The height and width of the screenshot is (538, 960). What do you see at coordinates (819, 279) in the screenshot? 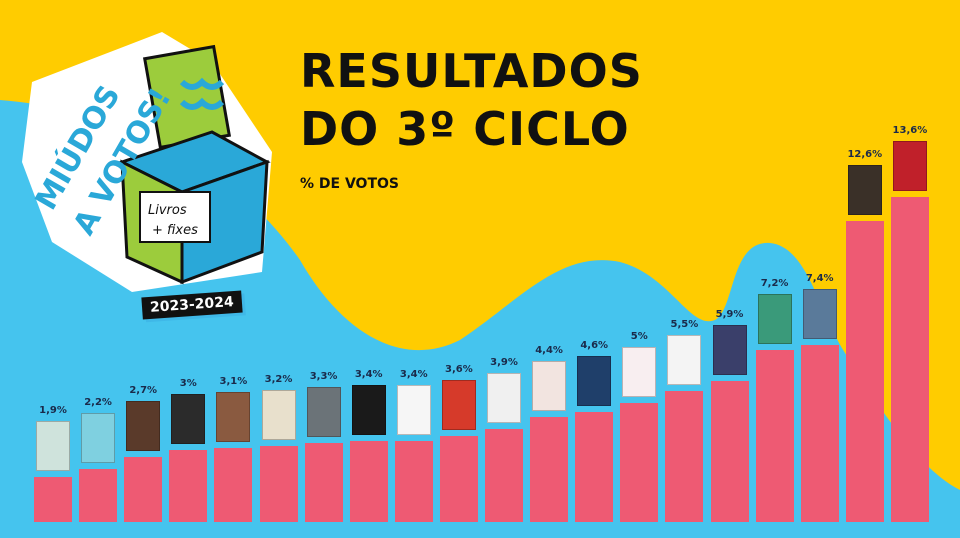
I see `data-label: 7,4%` at bounding box center [819, 279].